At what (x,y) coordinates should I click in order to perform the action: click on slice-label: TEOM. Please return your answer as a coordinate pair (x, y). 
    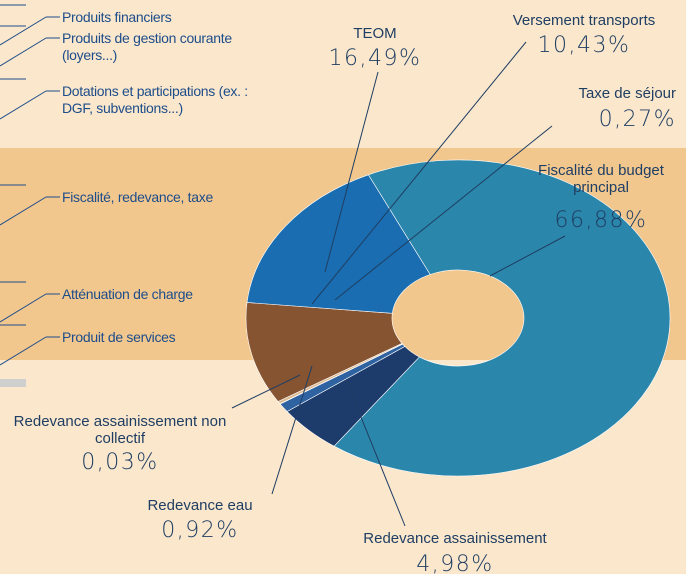
    Looking at the image, I should click on (375, 33).